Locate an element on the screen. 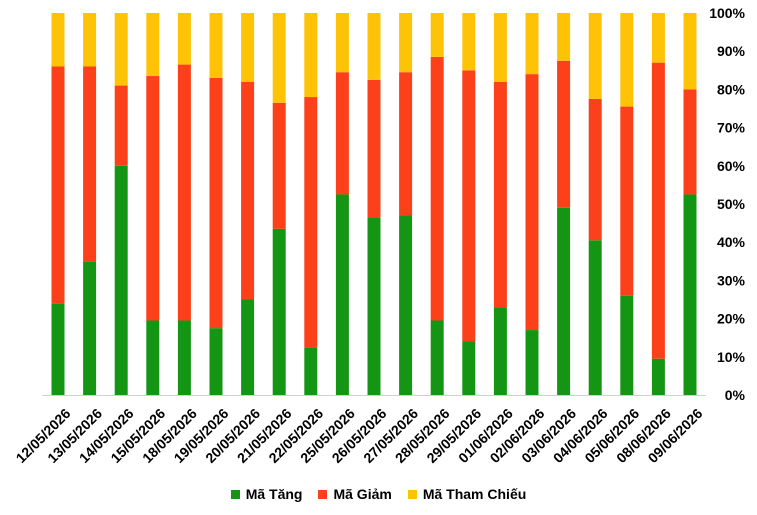  legend-label-ma-tham-chieu: Mã Tham Chiếu is located at coordinates (474, 494).